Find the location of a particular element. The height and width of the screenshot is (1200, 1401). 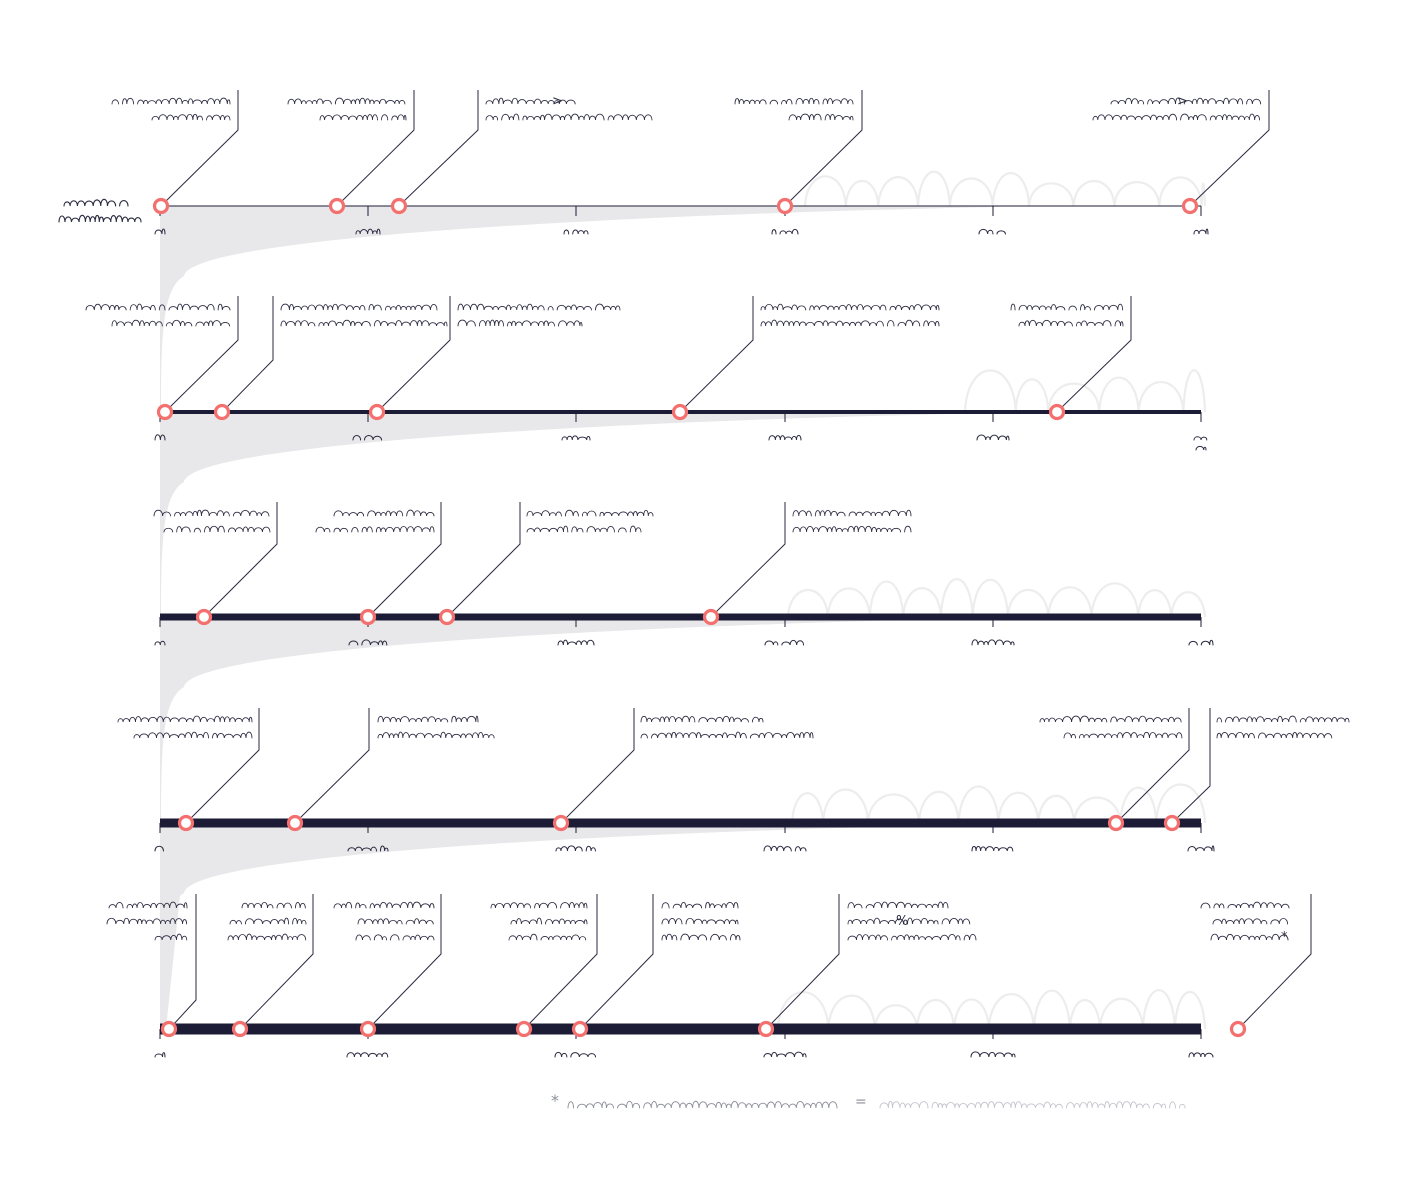

event-label-symbol: * is located at coordinates (1284, 937).